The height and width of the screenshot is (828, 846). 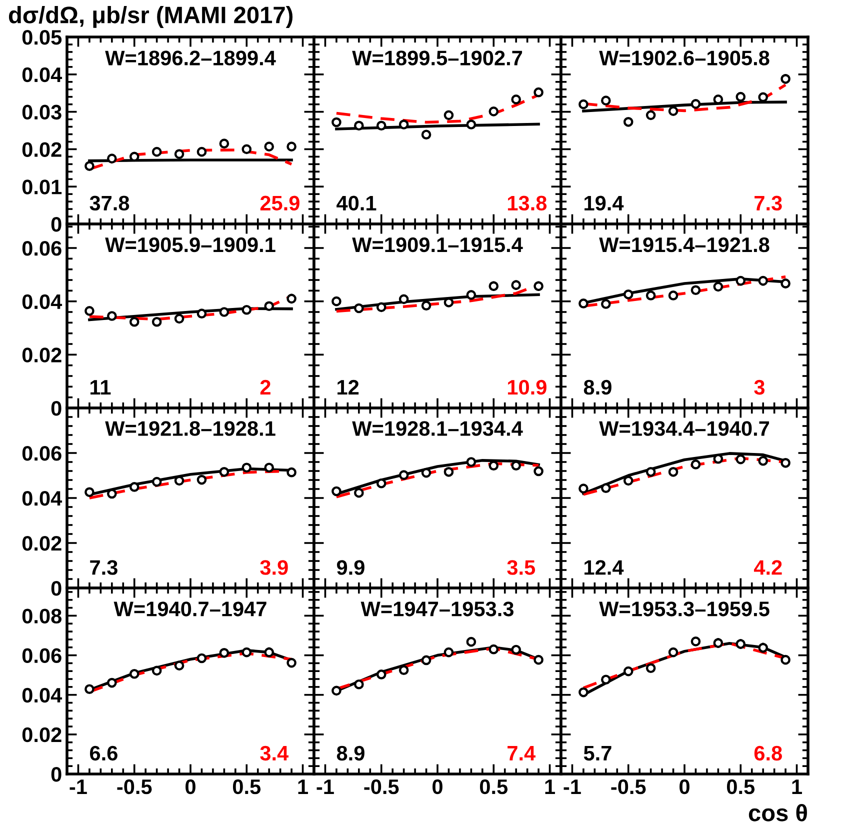 I want to click on annotation: 11, so click(x=100, y=387).